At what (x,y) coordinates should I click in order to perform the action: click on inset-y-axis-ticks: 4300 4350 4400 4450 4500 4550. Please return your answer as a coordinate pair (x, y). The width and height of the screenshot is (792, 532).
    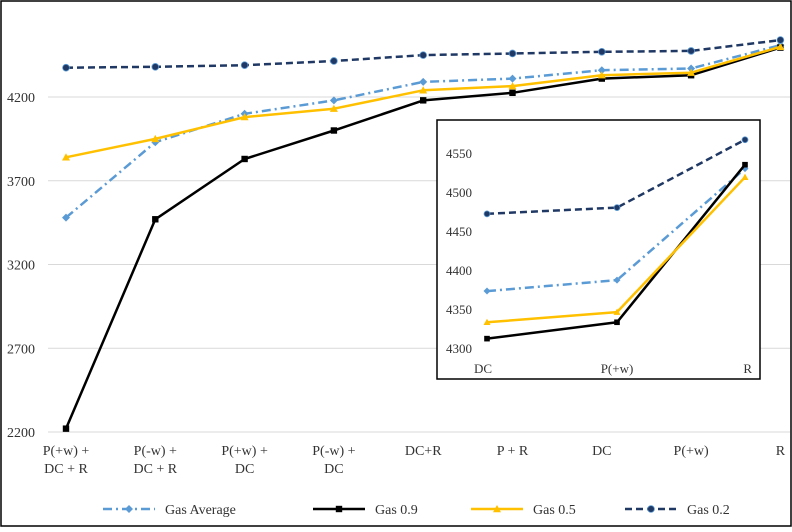
    Looking at the image, I should click on (459, 251).